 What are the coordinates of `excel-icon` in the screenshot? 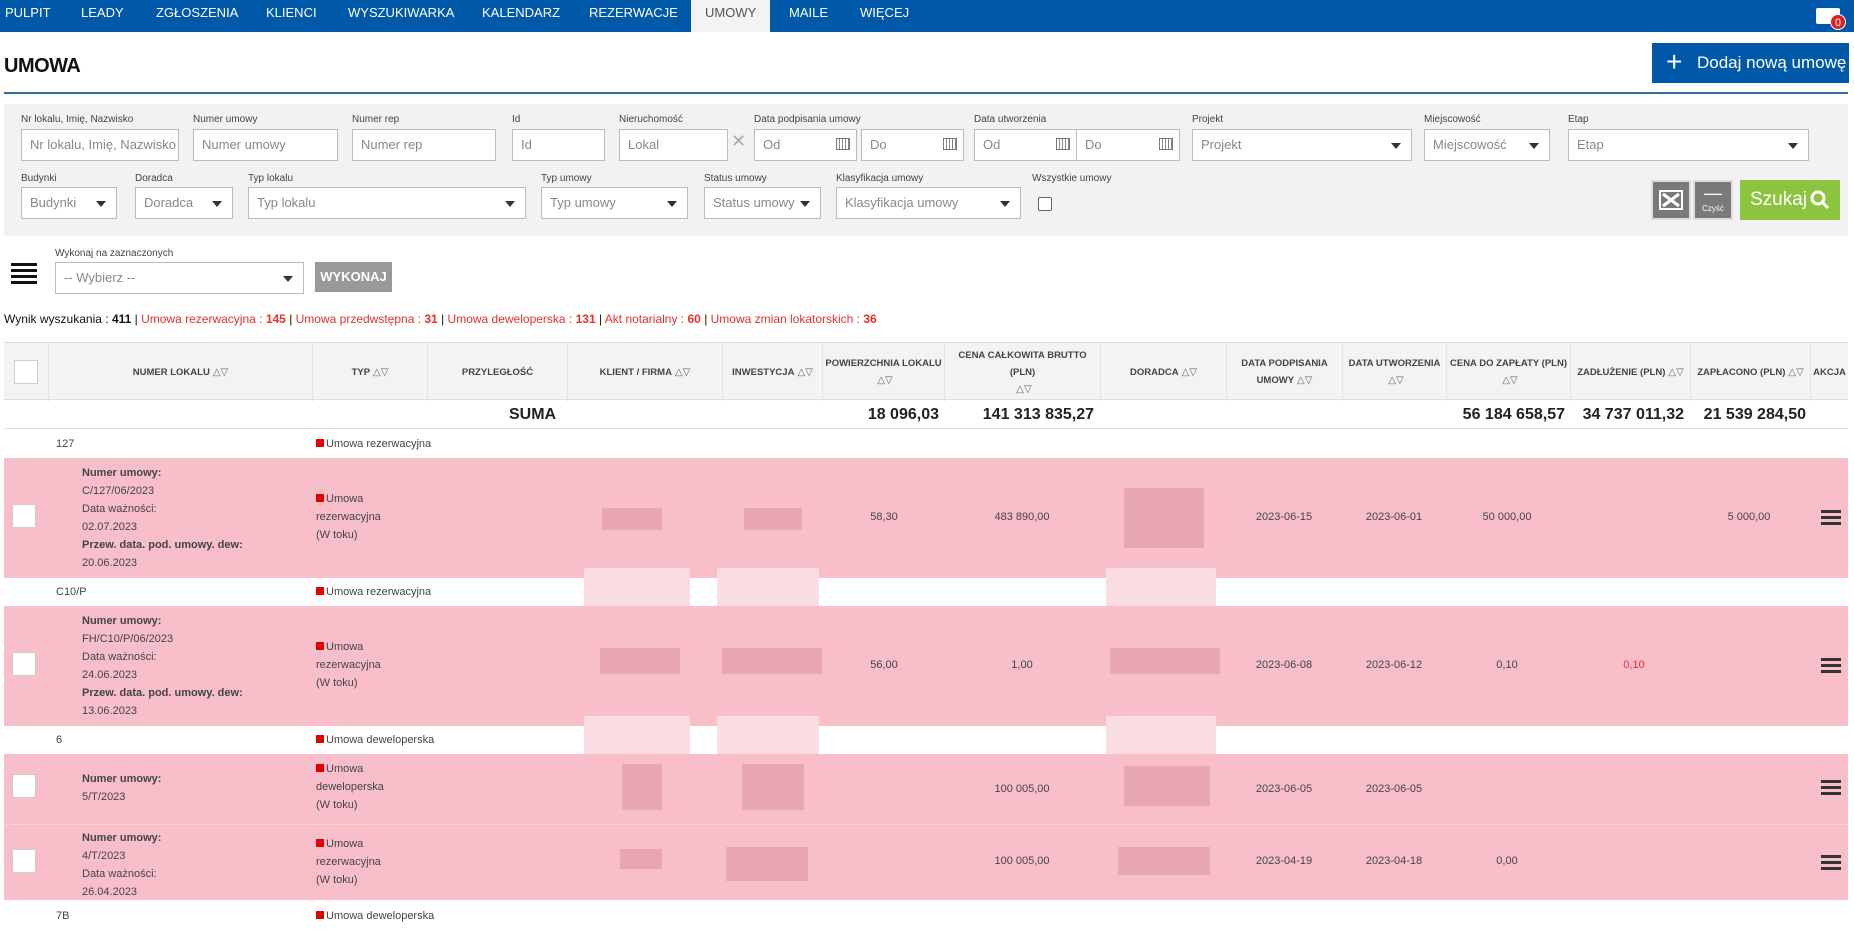 It's located at (1671, 200).